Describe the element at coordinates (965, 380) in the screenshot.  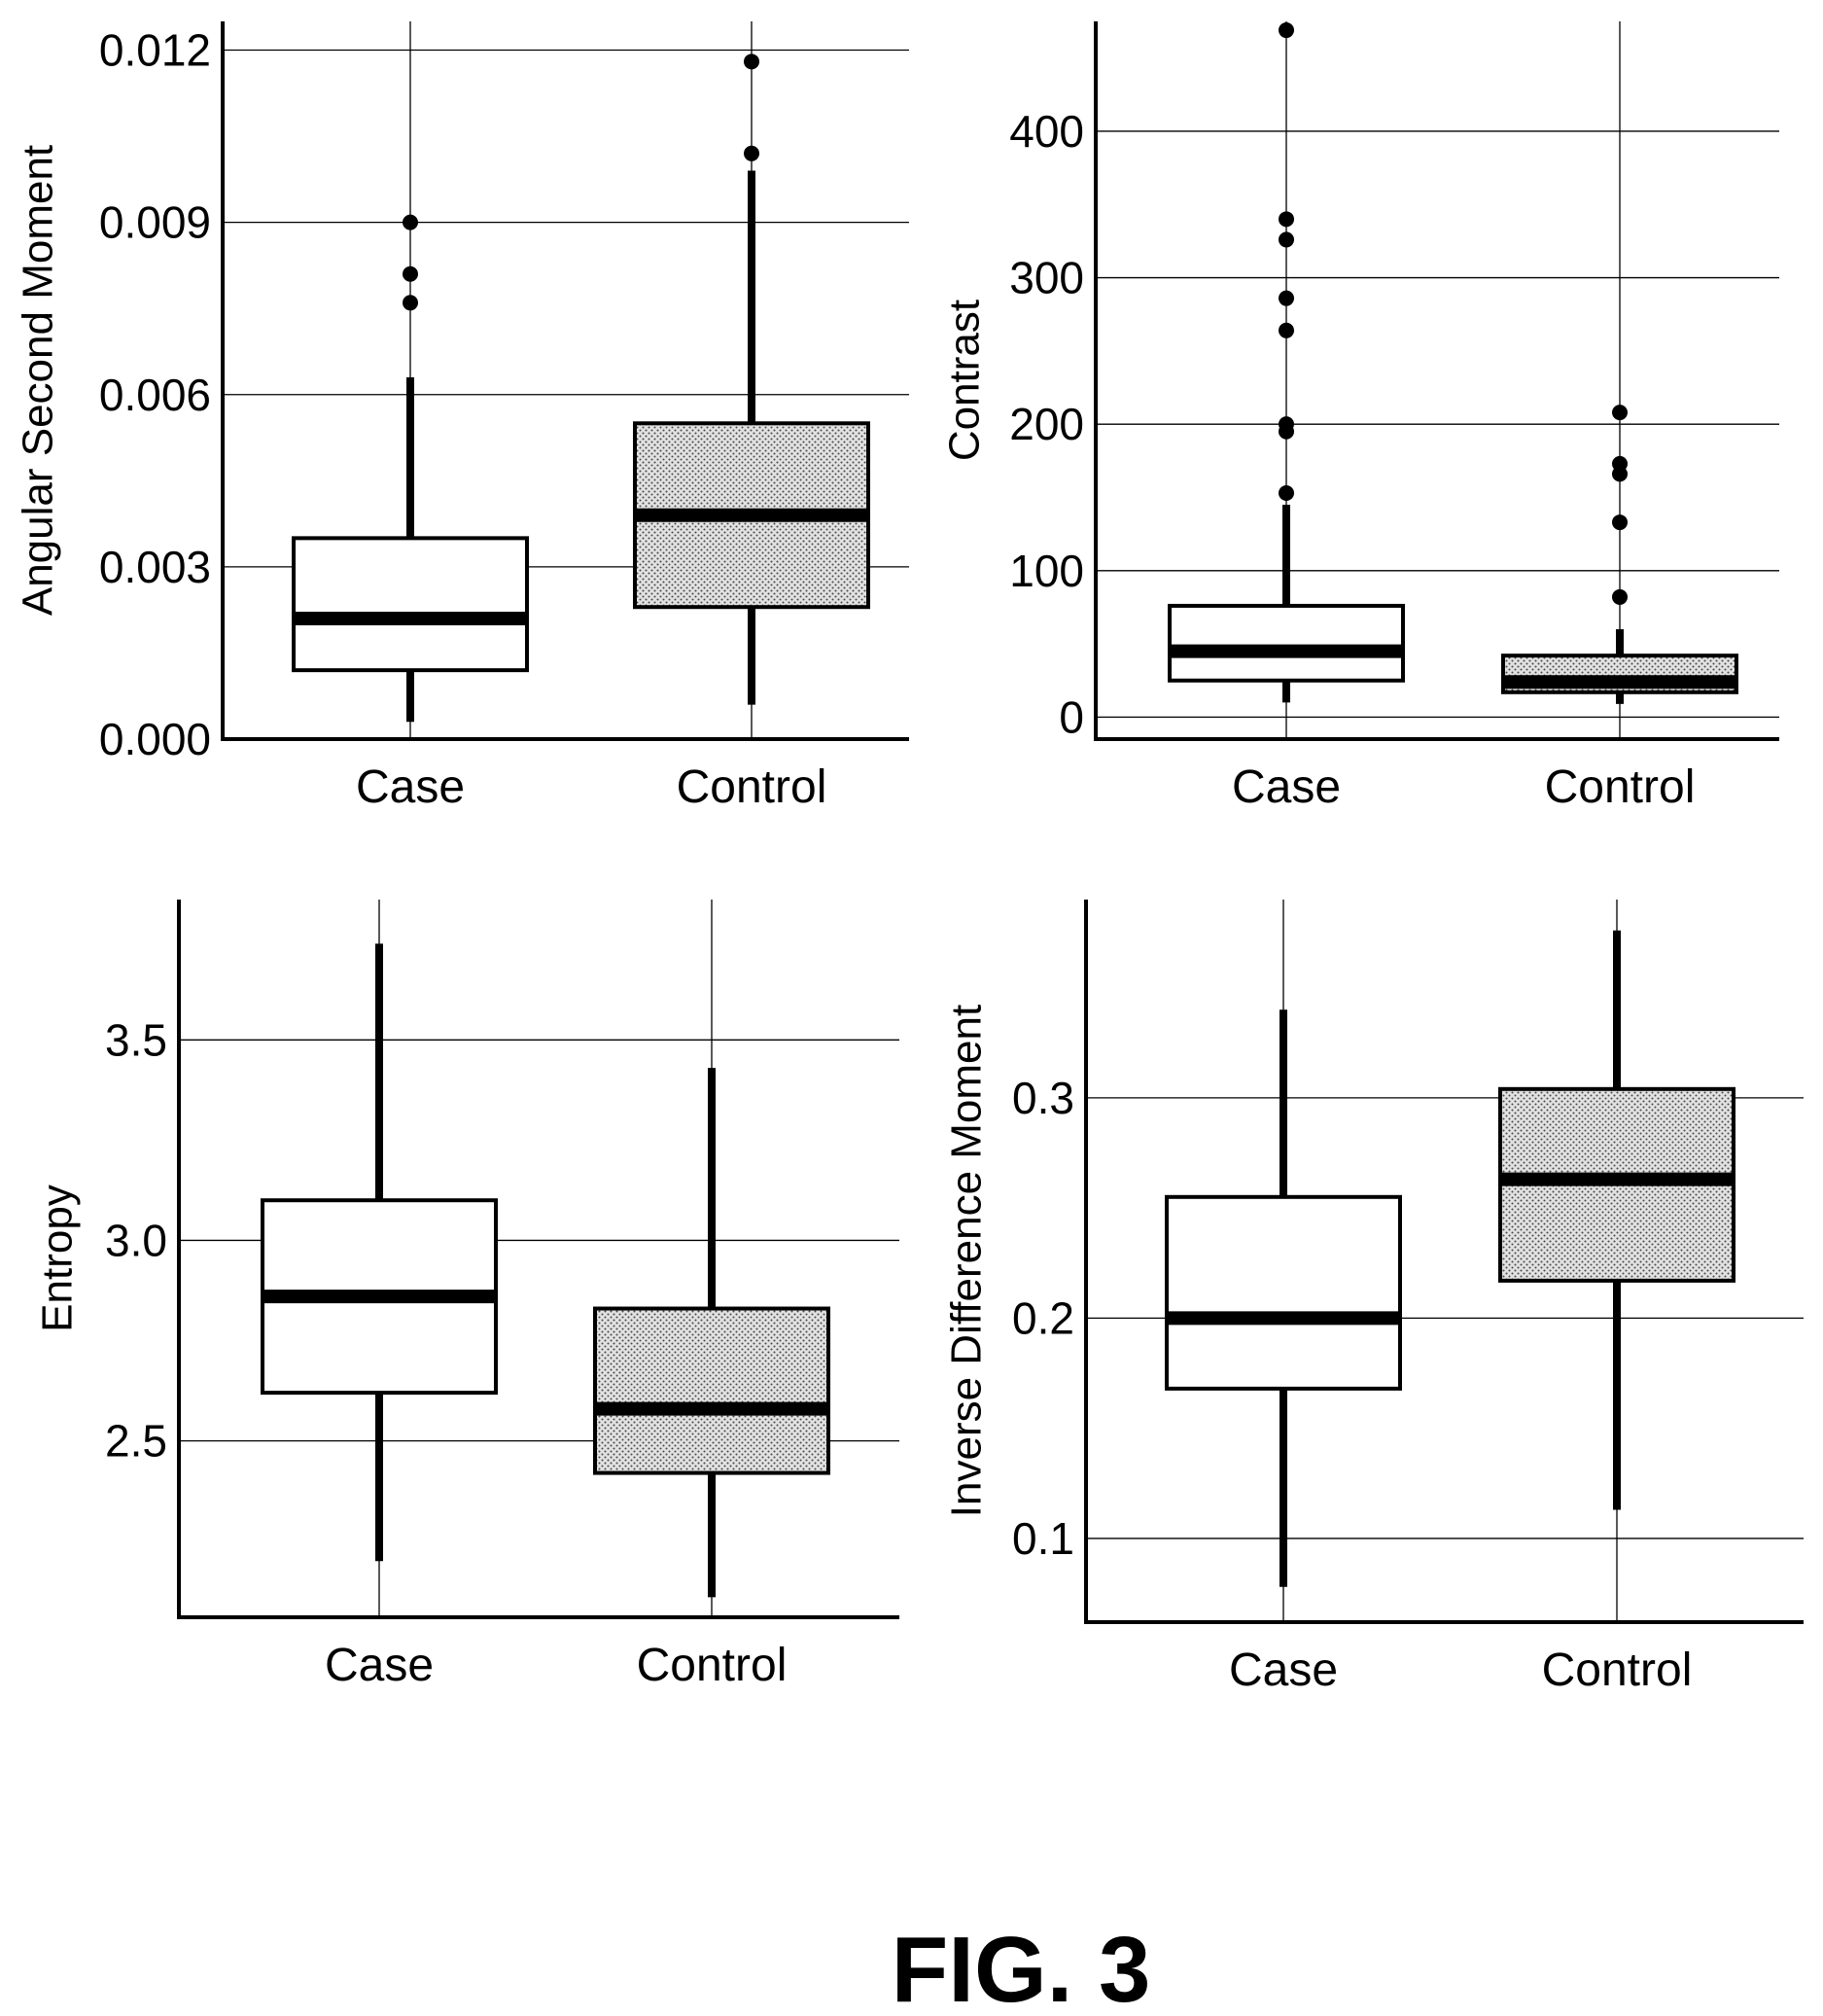
I see `y-axis-label: Contrast` at that location.